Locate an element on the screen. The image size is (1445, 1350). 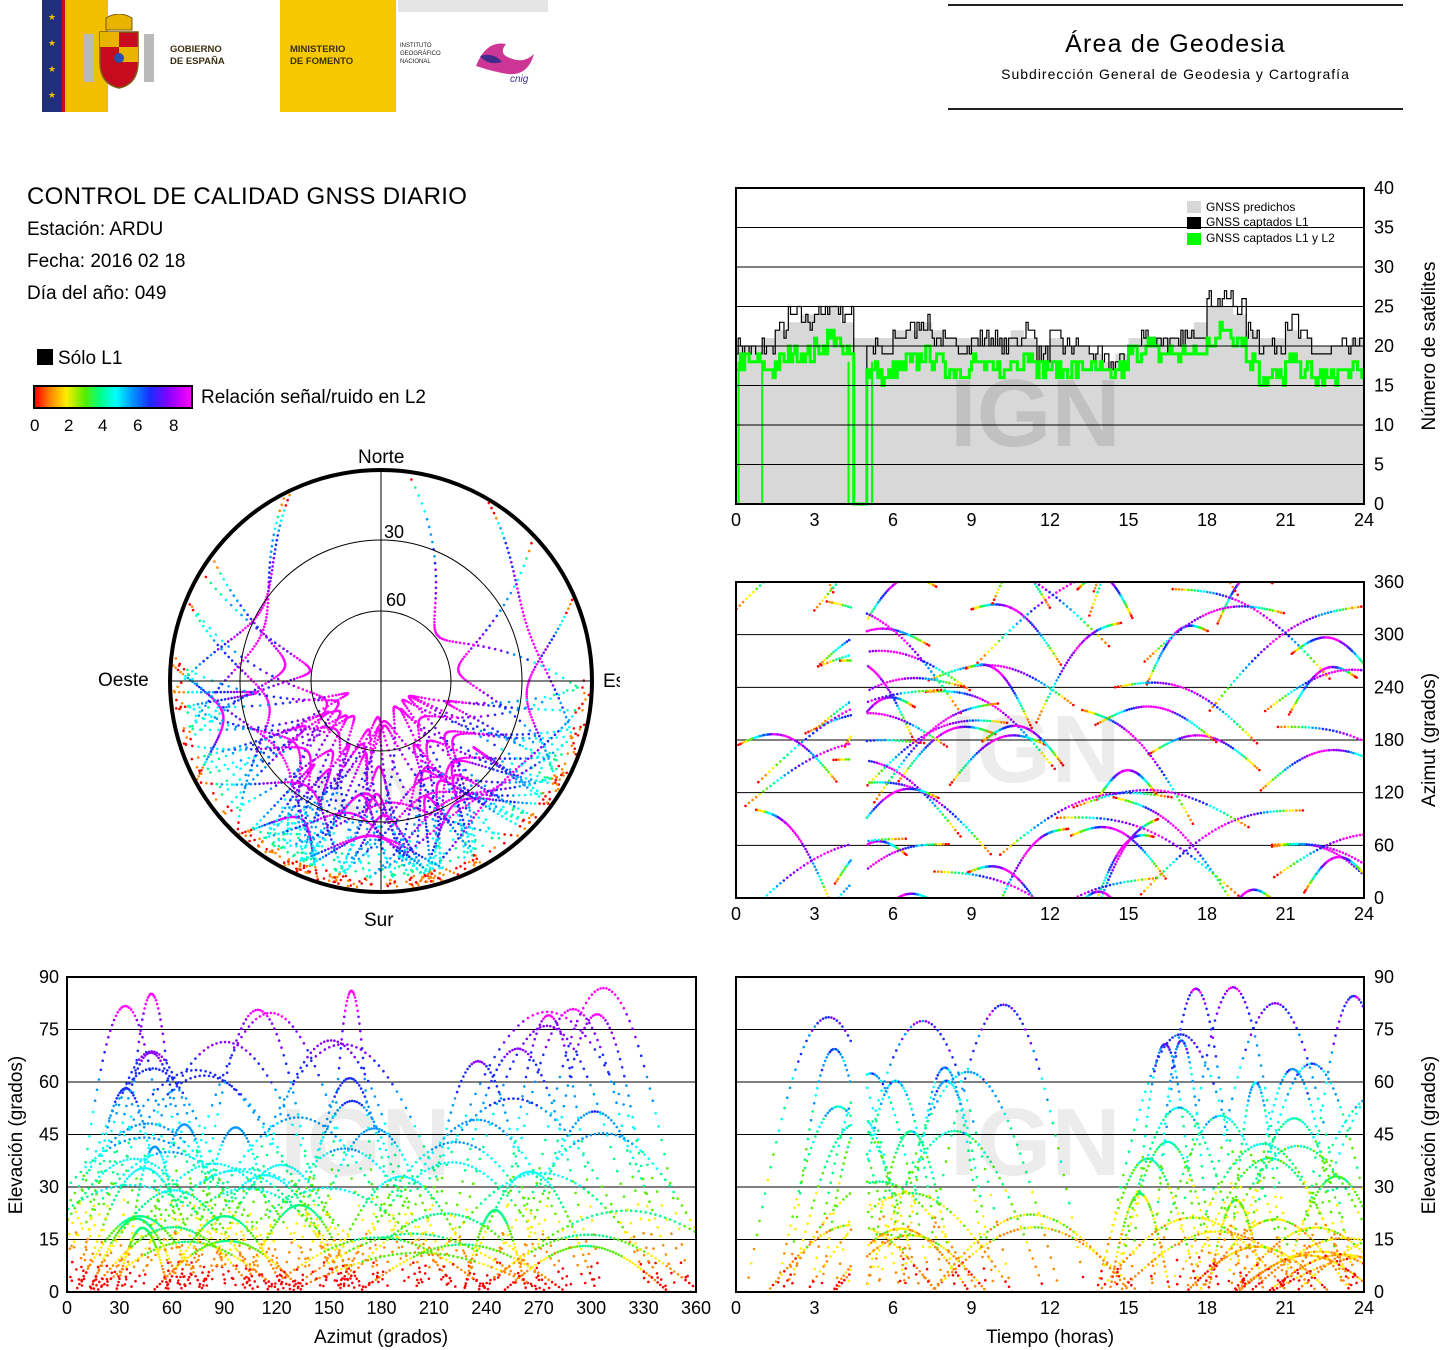
skyplot-west-text: Oeste is located at coordinates (123, 680).